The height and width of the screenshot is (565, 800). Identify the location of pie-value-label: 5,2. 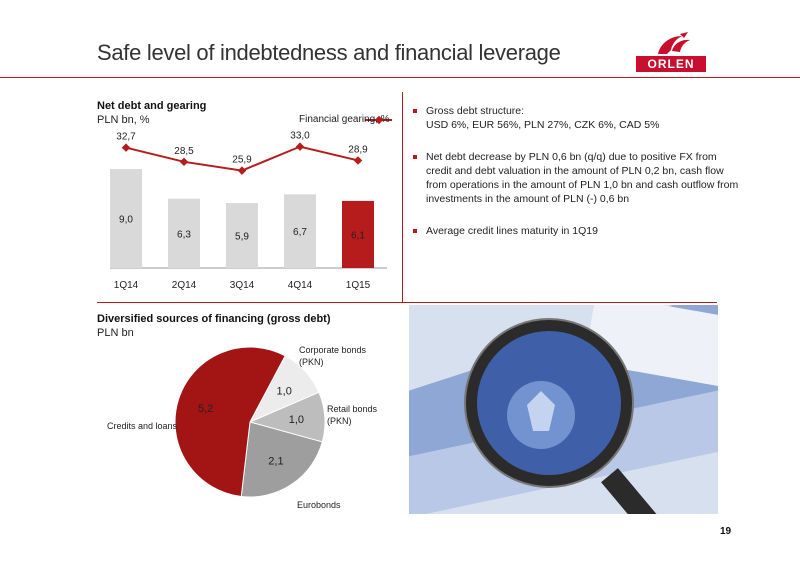
(205, 409).